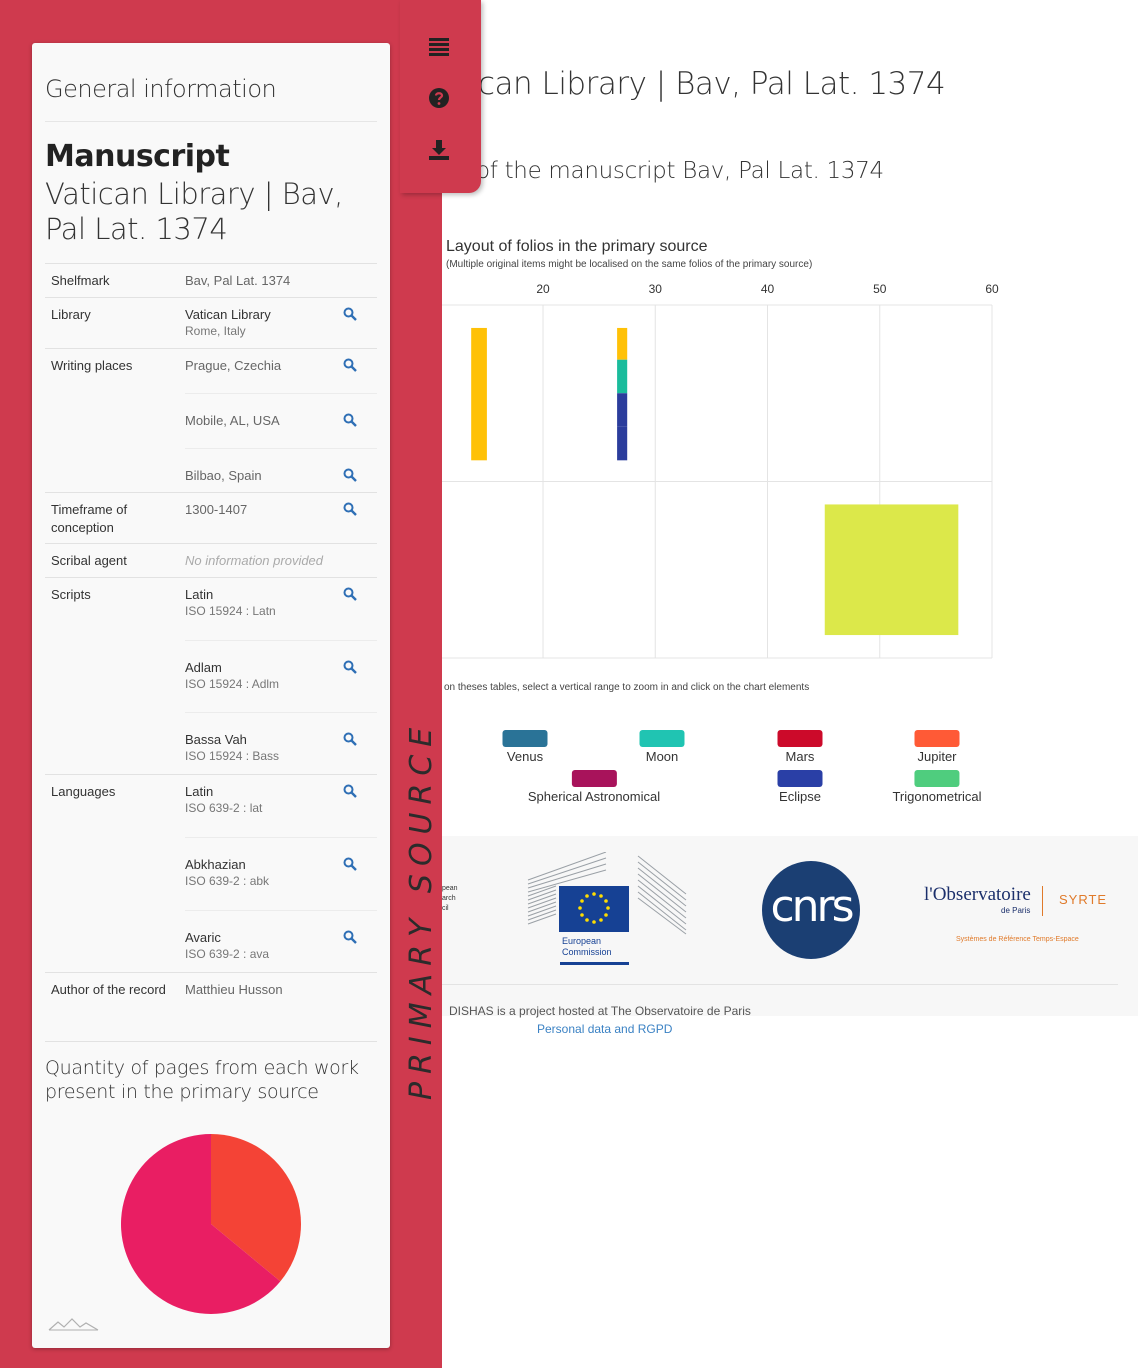 This screenshot has width=1138, height=1368. What do you see at coordinates (577, 246) in the screenshot?
I see `chart-title: Layout of folios in the primary source` at bounding box center [577, 246].